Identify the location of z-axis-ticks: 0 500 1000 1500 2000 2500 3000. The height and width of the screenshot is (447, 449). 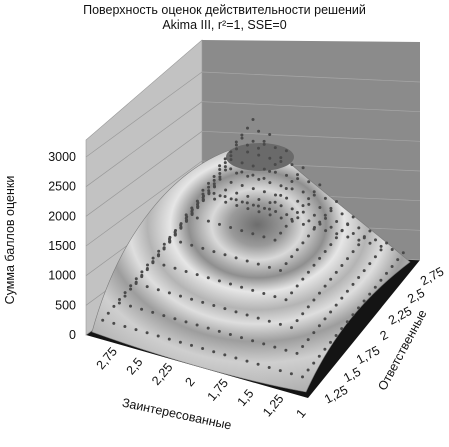
(62, 246).